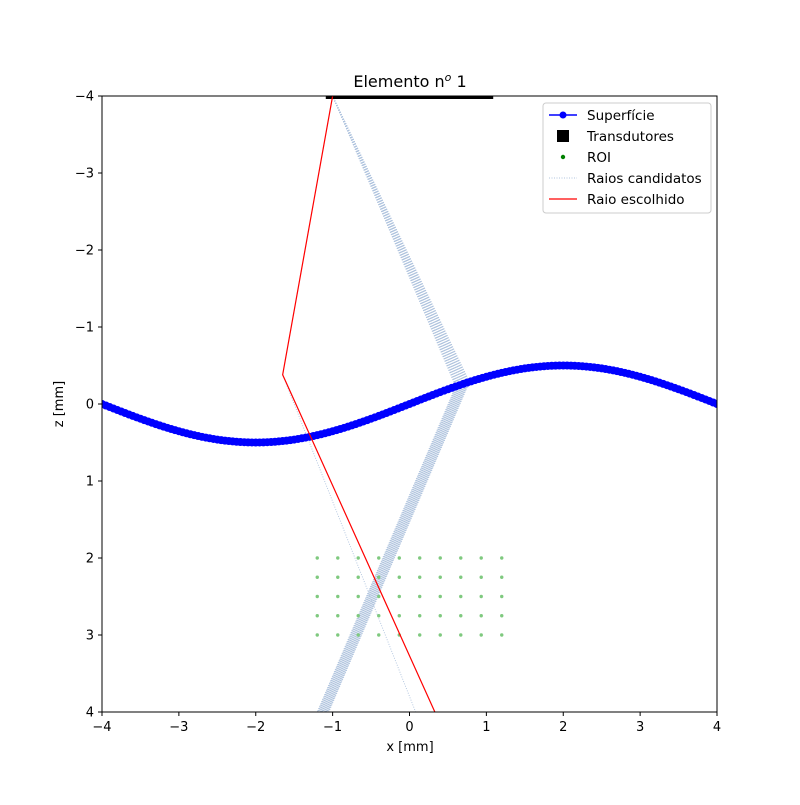 This screenshot has width=800, height=805. What do you see at coordinates (563, 115) in the screenshot?
I see `legend-handle-marker` at bounding box center [563, 115].